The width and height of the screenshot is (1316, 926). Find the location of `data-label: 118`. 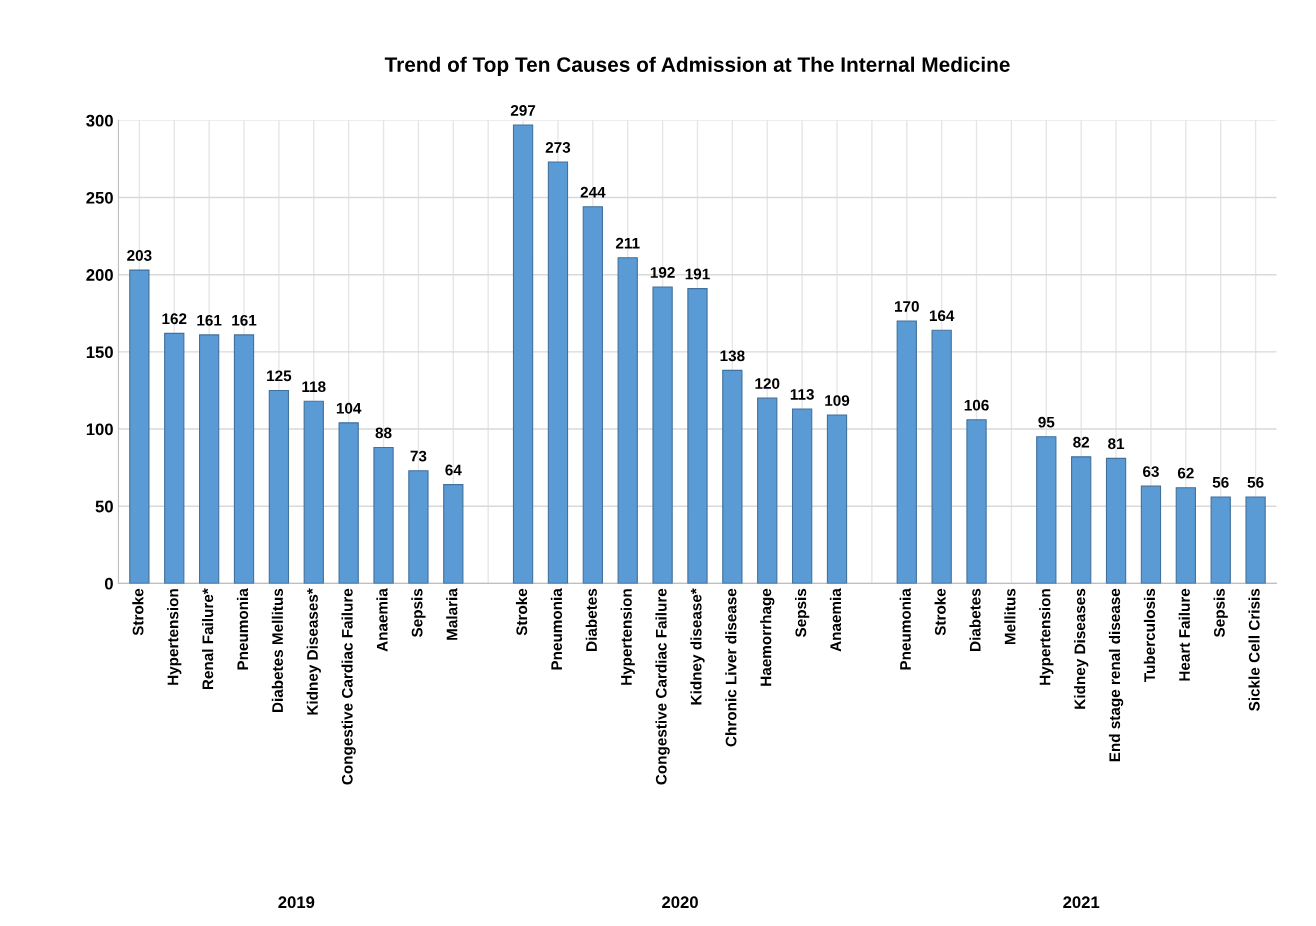

data-label: 118 is located at coordinates (314, 387).